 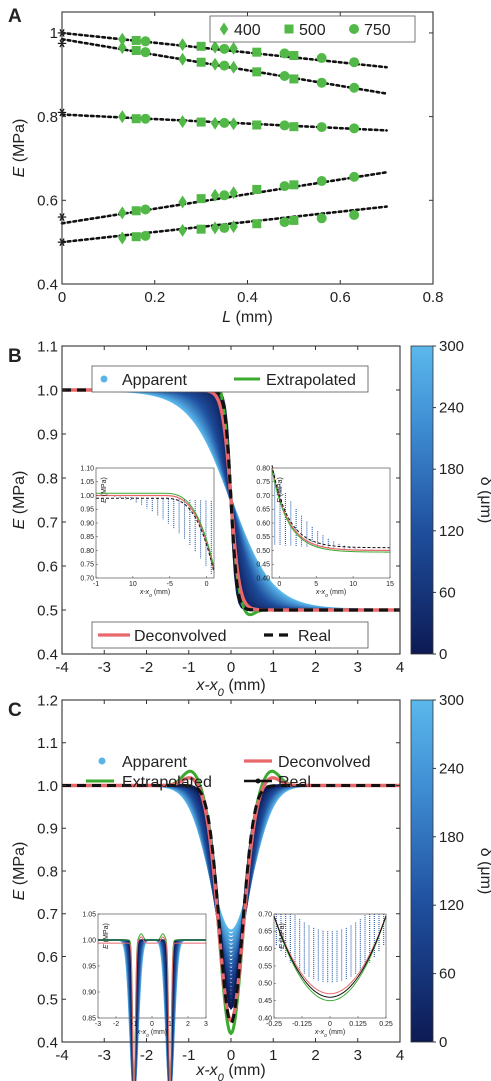 What do you see at coordinates (154, 762) in the screenshot?
I see `legend-label: Apparent` at bounding box center [154, 762].